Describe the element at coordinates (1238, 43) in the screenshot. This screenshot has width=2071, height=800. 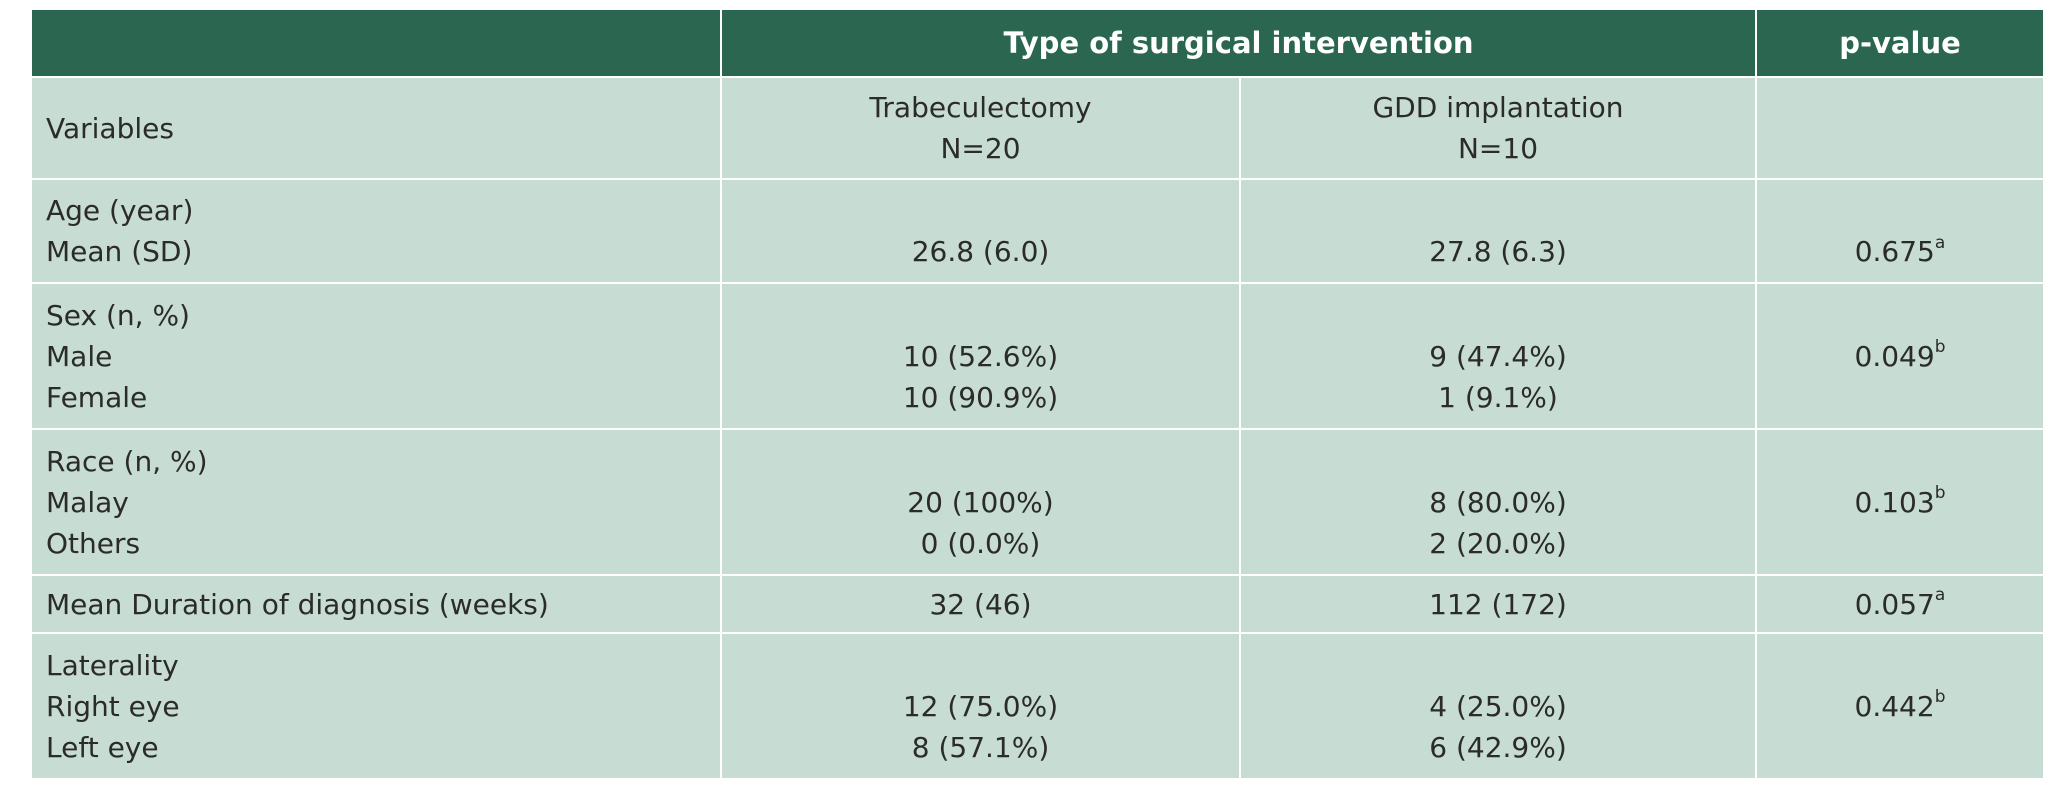
I see `group-header: Type of surgical intervention` at that location.